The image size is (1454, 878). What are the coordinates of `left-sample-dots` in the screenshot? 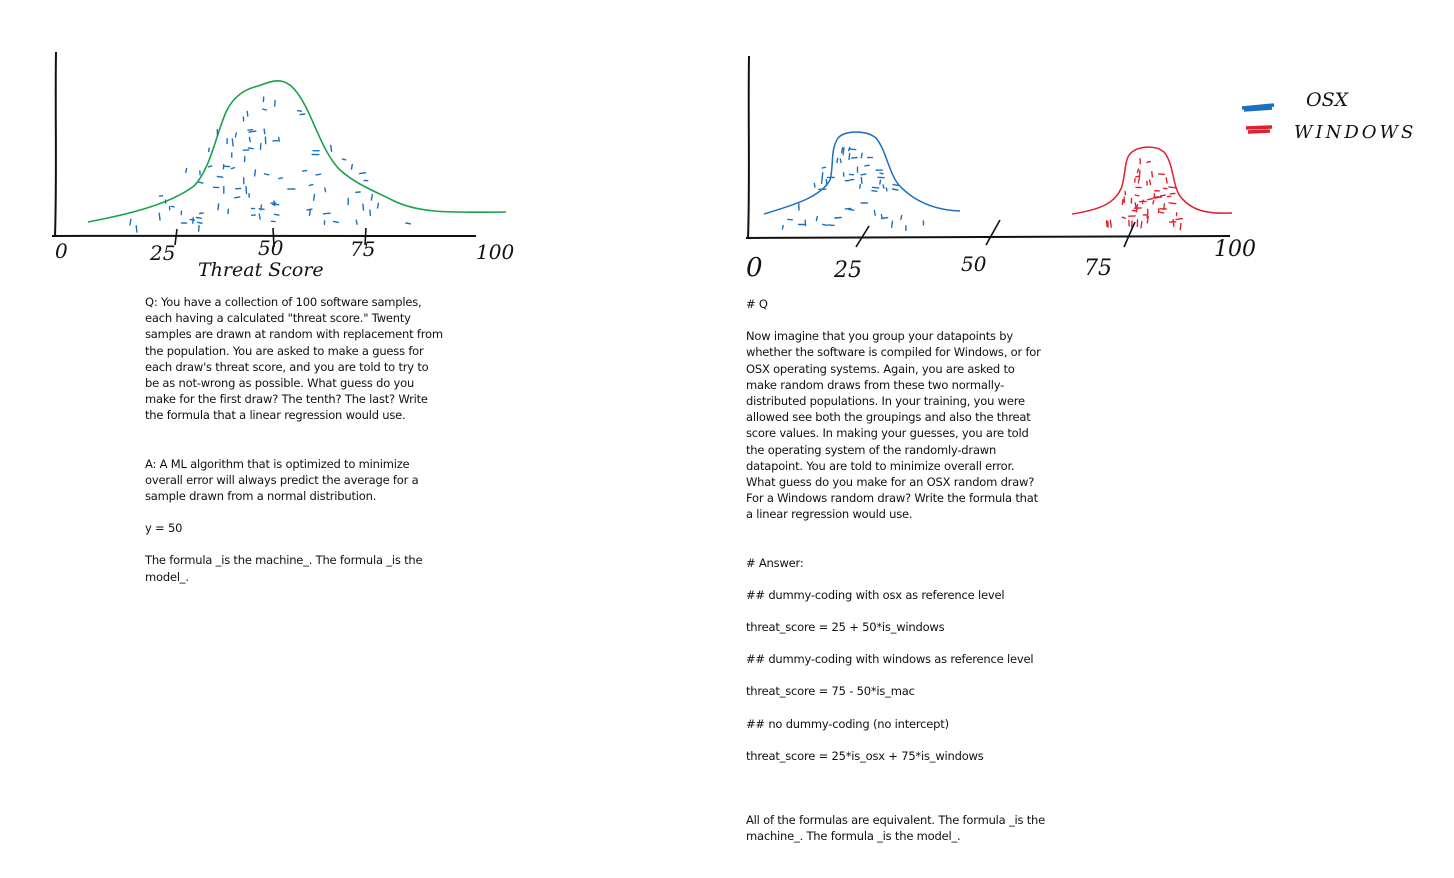 It's located at (270, 164).